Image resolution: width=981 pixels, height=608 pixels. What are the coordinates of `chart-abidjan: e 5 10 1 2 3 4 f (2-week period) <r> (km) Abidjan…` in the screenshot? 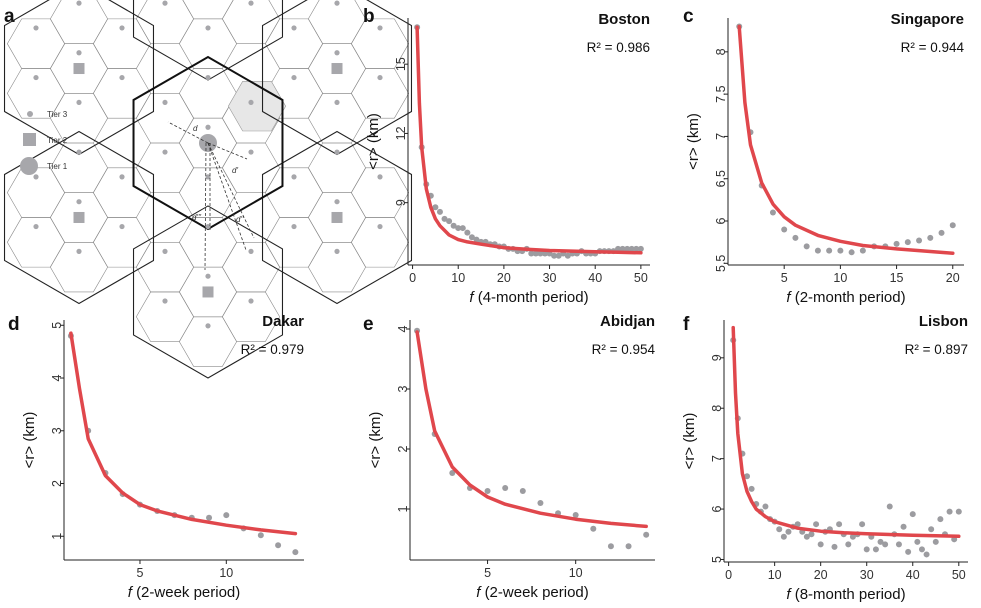 It's located at (509, 457).